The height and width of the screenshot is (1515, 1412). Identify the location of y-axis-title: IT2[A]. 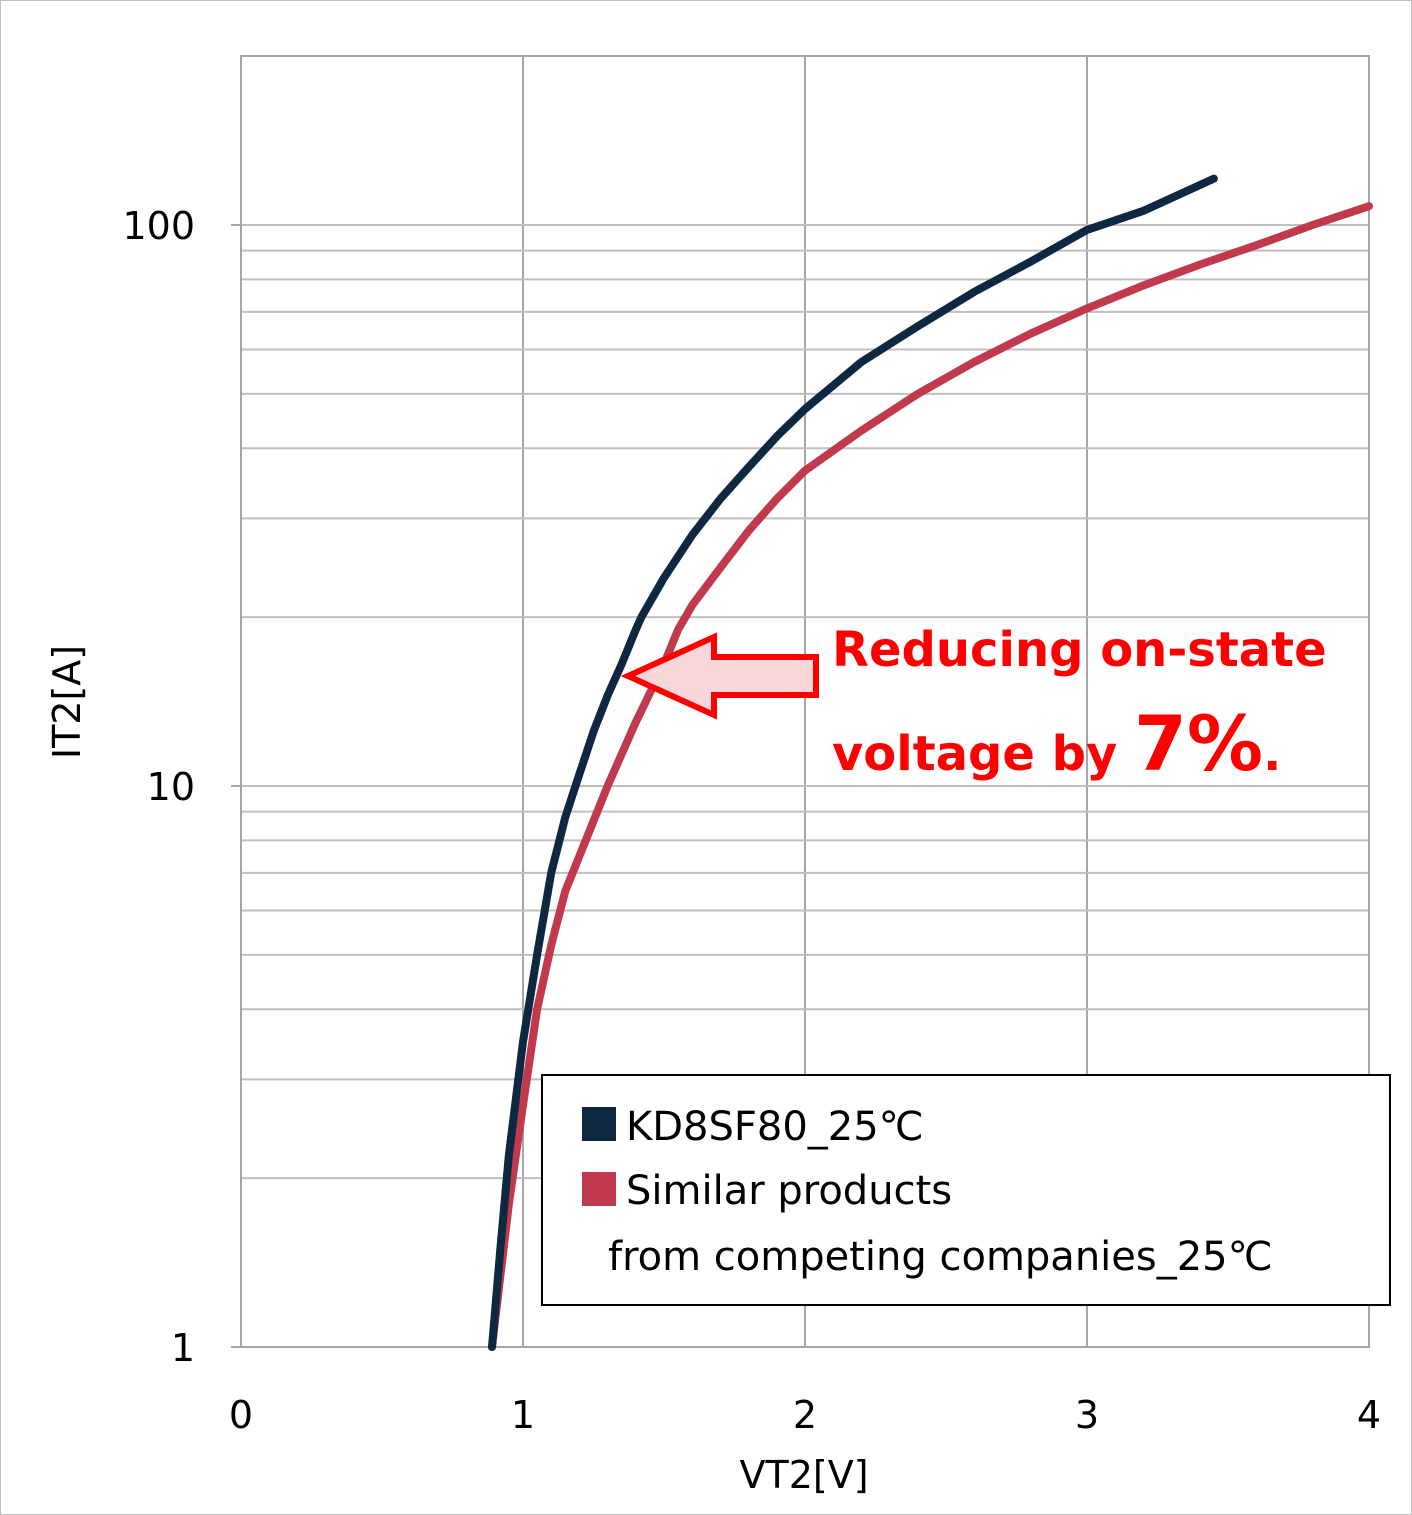
(67, 702).